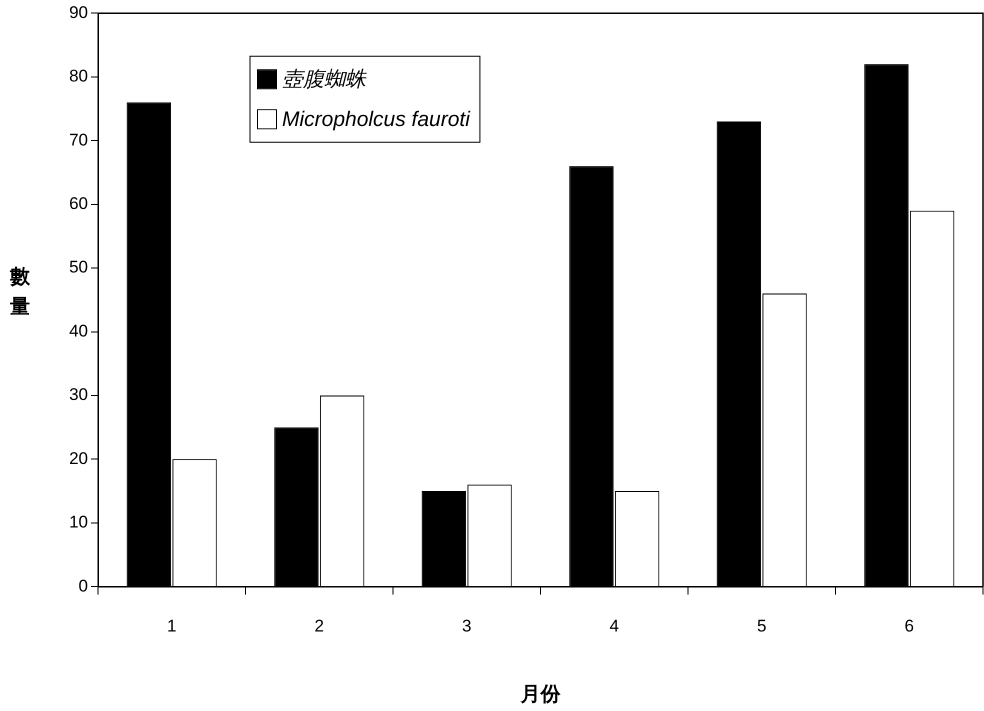 Image resolution: width=984 pixels, height=711 pixels. Describe the element at coordinates (319, 626) in the screenshot. I see `x-tick-label: 2` at that location.